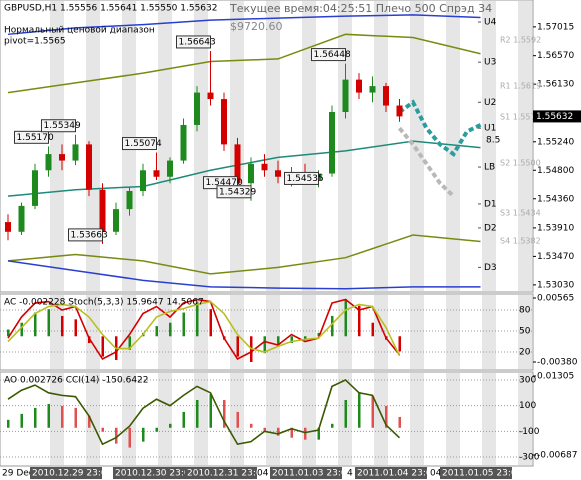 The image size is (581, 480). What do you see at coordinates (490, 268) in the screenshot?
I see `level-label: D3` at bounding box center [490, 268].